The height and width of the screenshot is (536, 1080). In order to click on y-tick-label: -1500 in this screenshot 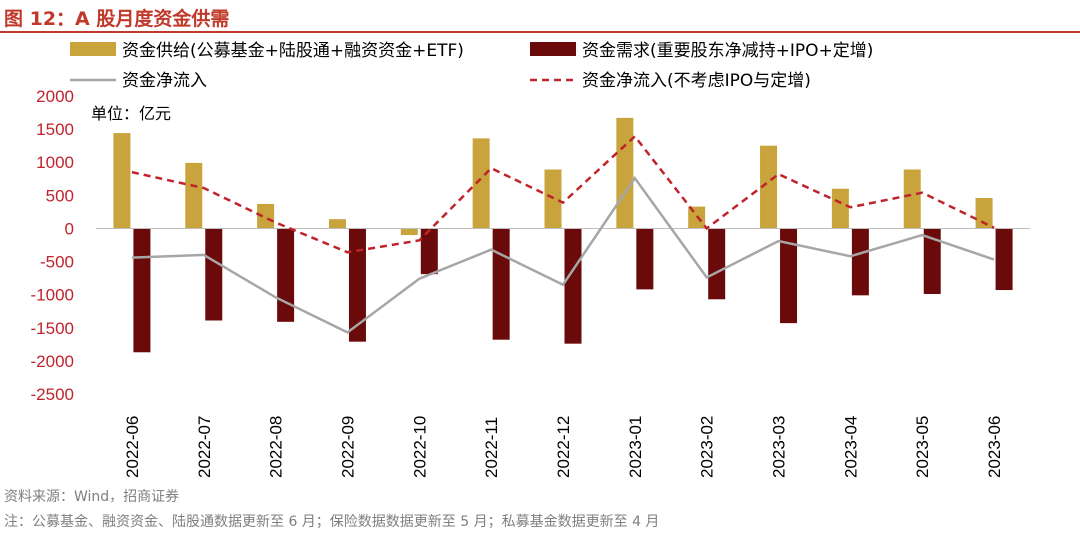, I will do `click(52, 328)`.